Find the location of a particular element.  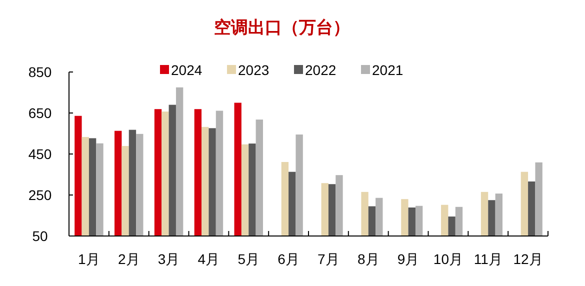

legend-label: 2022 is located at coordinates (320, 70).